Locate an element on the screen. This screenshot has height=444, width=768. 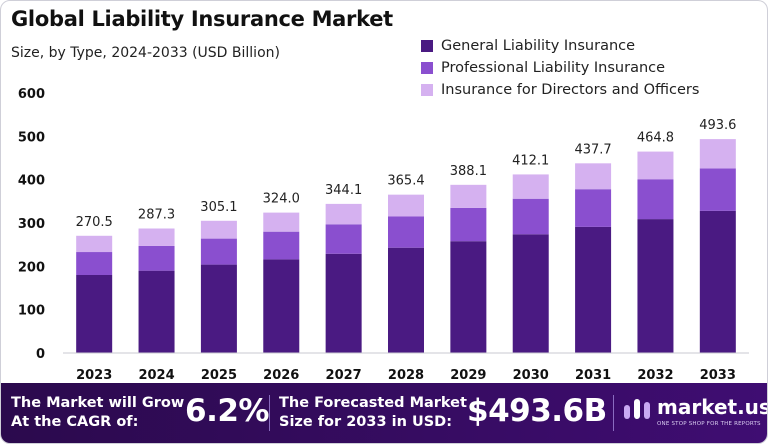
x-tick-label: 2030 is located at coordinates (531, 375).